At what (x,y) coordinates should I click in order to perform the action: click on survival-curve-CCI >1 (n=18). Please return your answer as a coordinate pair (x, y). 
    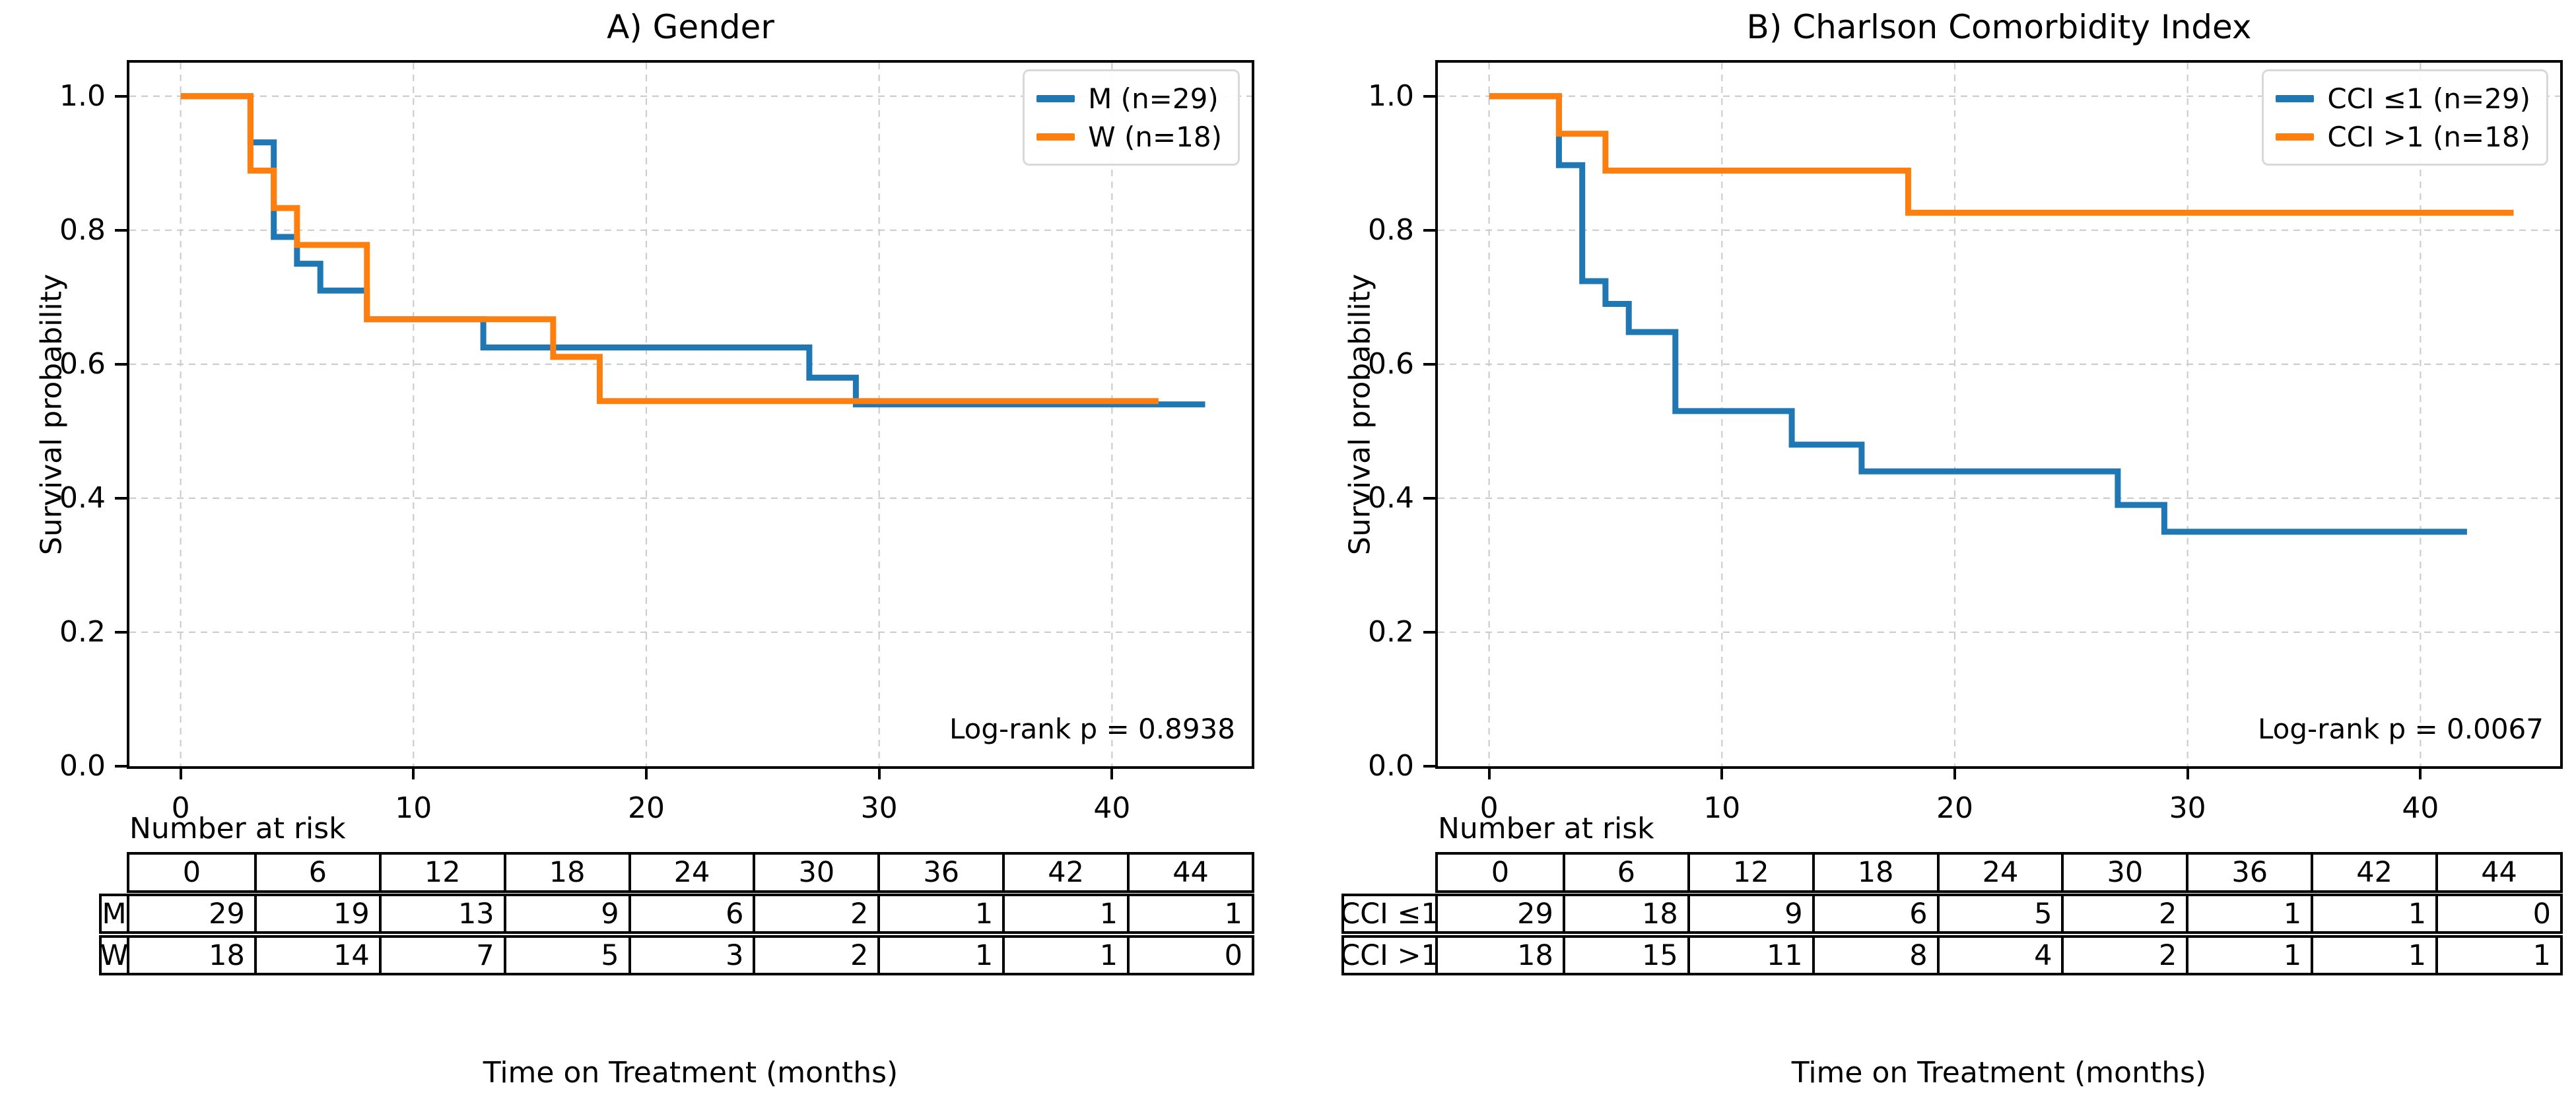
    Looking at the image, I should click on (2001, 154).